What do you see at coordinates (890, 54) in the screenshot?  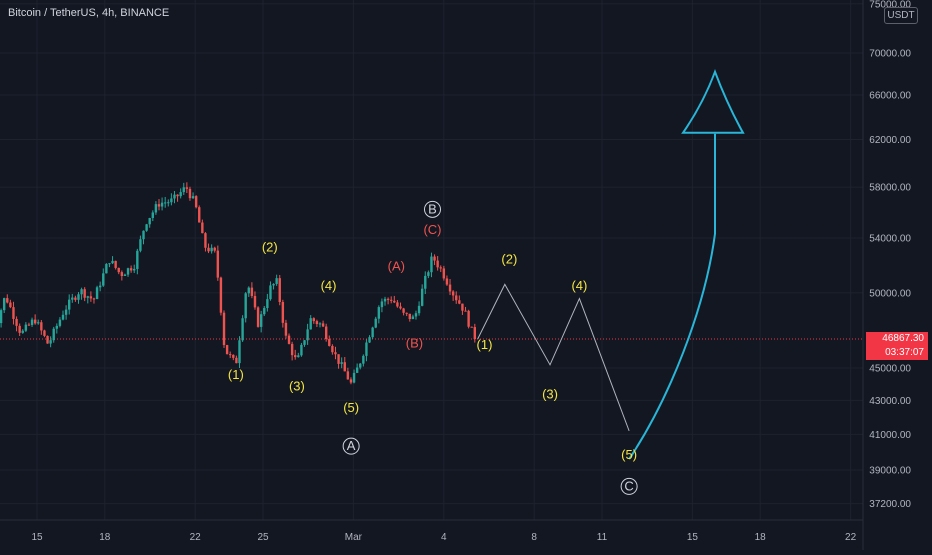 I see `y-tick-label: 70000.00` at bounding box center [890, 54].